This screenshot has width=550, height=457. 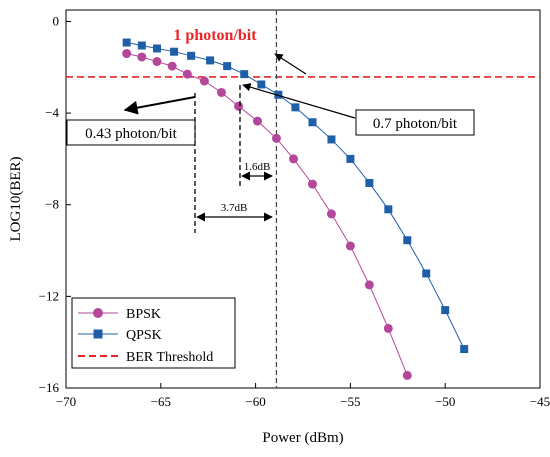 I want to click on photon-07-arrow, so click(x=299, y=101).